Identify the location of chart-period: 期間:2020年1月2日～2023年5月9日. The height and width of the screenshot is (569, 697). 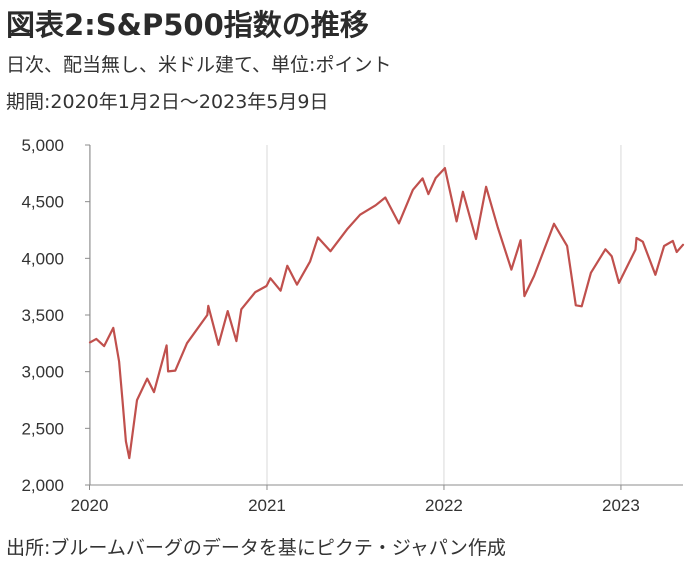
(167, 102).